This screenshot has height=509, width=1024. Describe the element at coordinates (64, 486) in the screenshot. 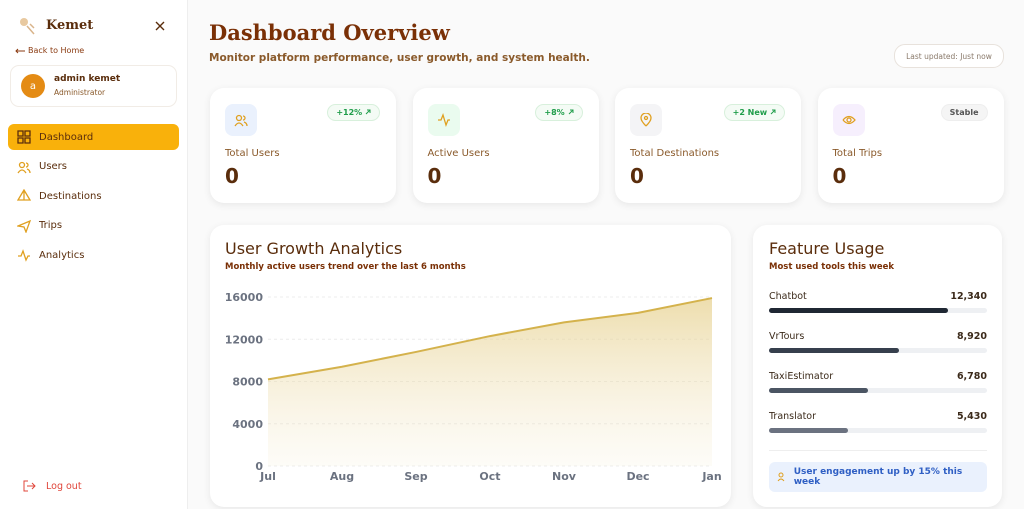

I see `logout-text: Log out` at that location.